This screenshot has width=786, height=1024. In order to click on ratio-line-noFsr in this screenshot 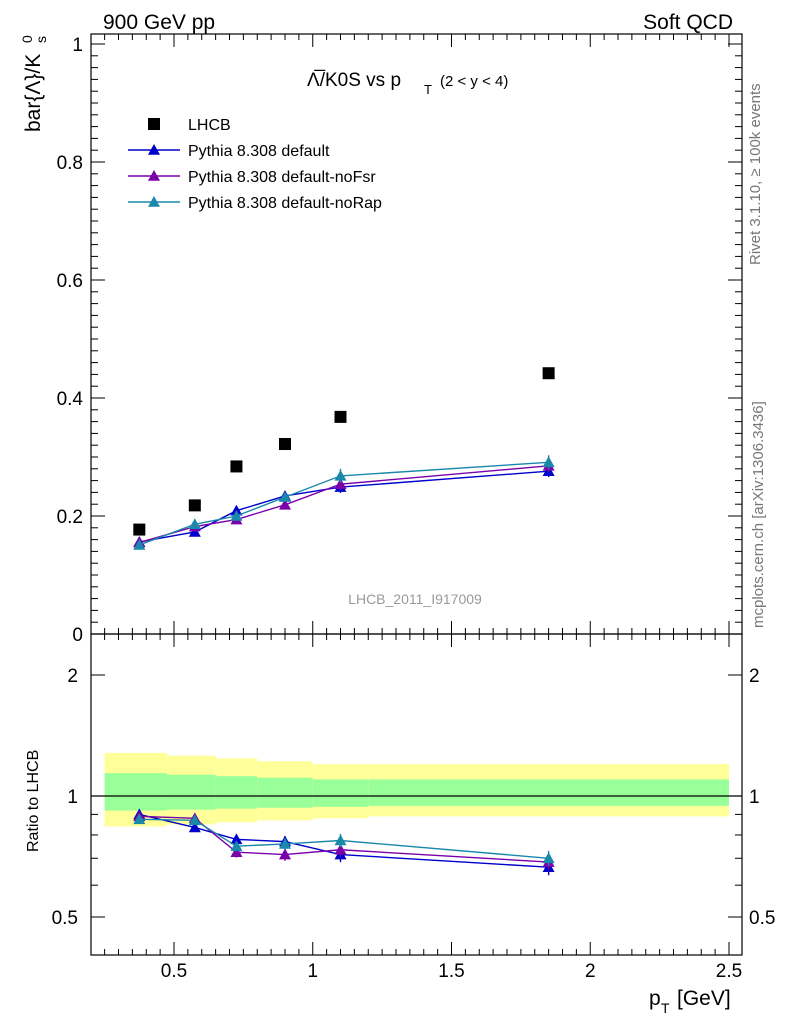, I will do `click(344, 839)`.